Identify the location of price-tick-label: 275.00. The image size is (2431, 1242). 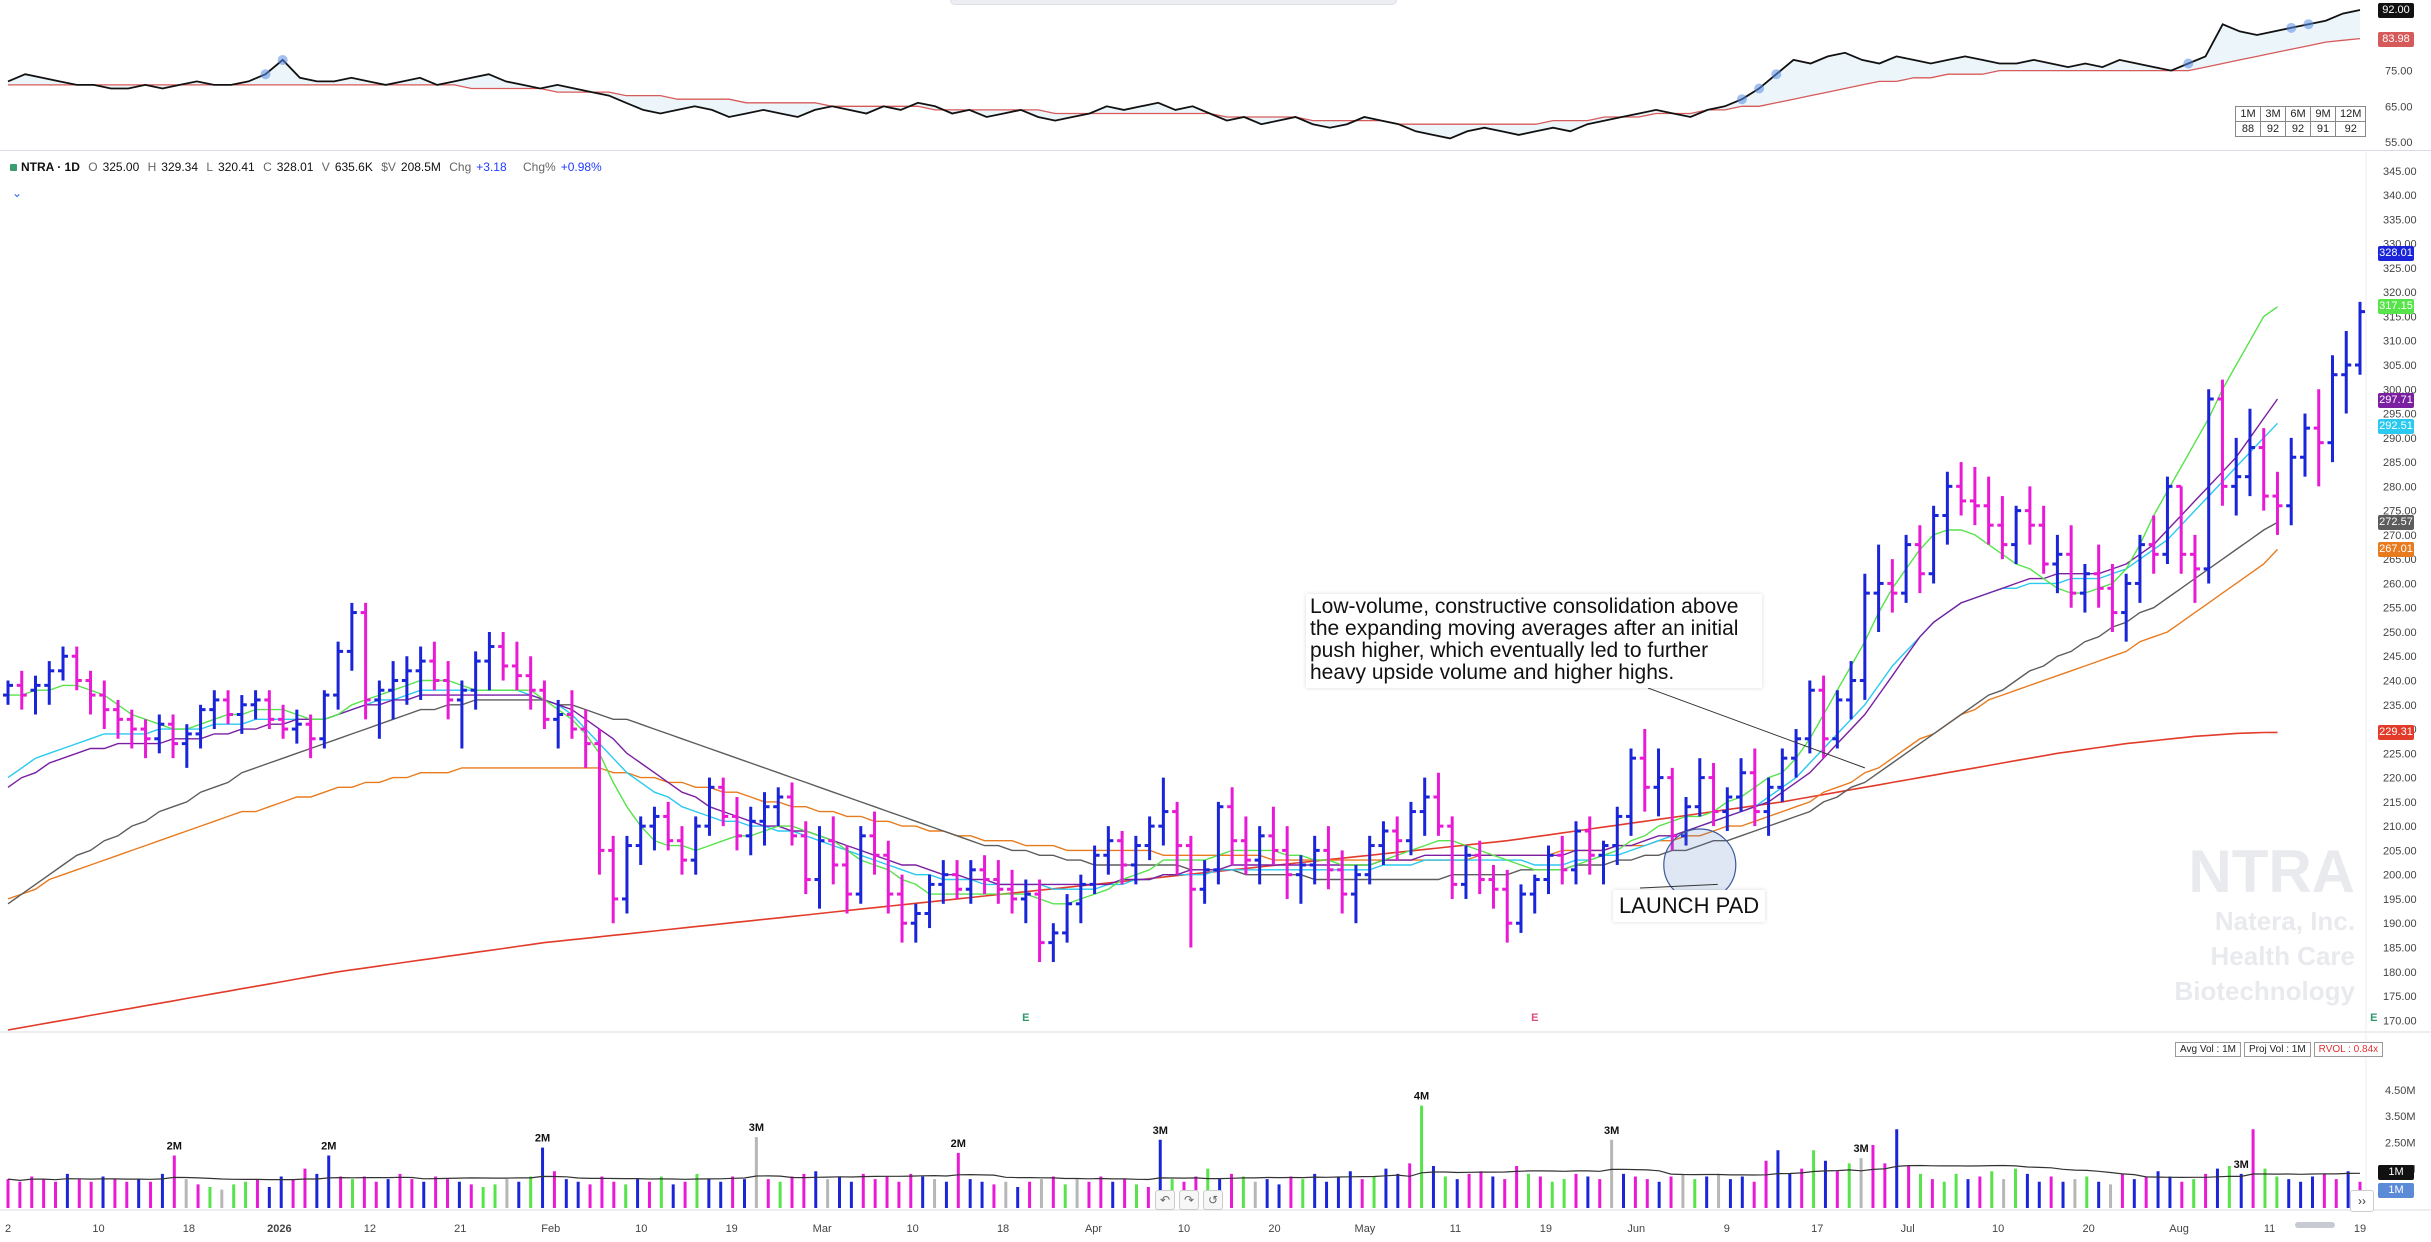
(2400, 512).